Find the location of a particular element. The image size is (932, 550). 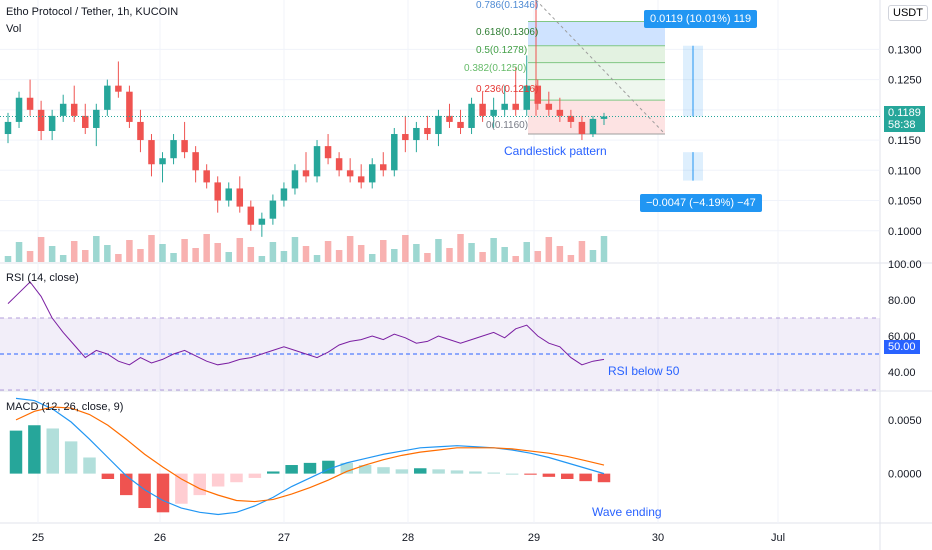

macd-legend: MACD (12, 26, close, 9) is located at coordinates (65, 407).